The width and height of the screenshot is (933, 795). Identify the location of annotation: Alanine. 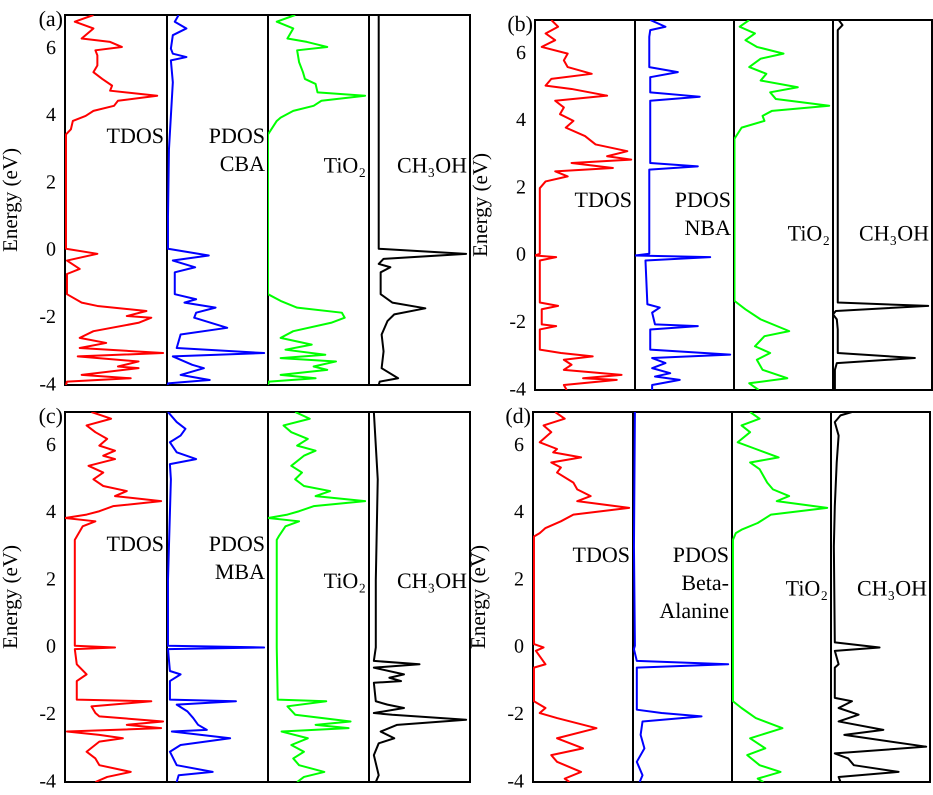
(694, 611).